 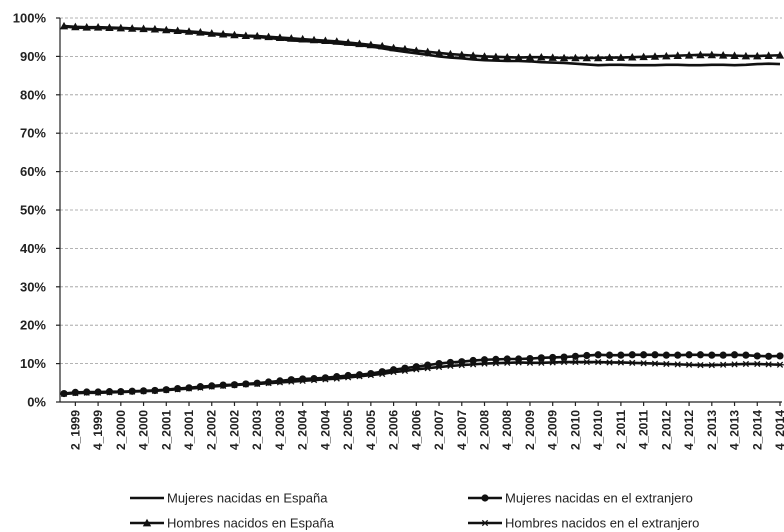 What do you see at coordinates (602, 523) in the screenshot?
I see `legend-label: Hombres nacidos en el extranjero` at bounding box center [602, 523].